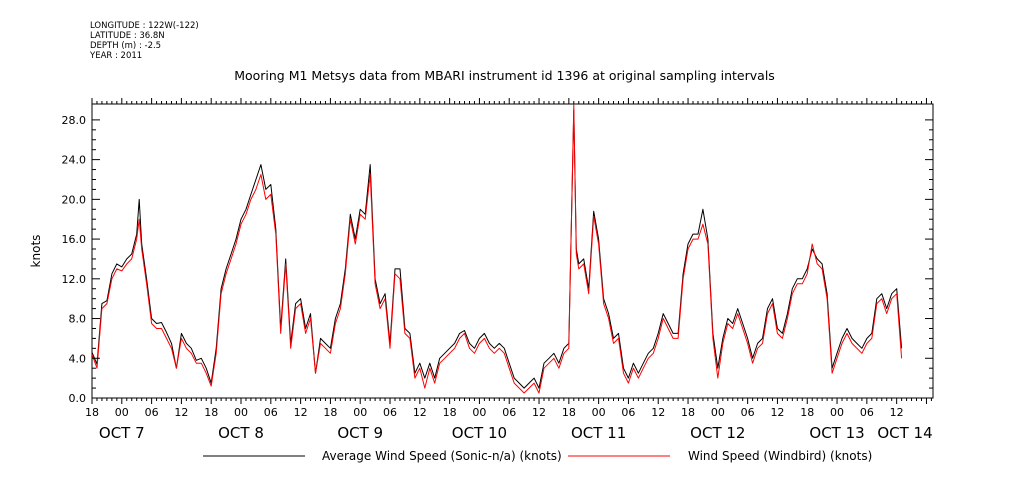 This screenshot has height=504, width=1009. Describe the element at coordinates (479, 433) in the screenshot. I see `x-day-label: OCT 10` at that location.